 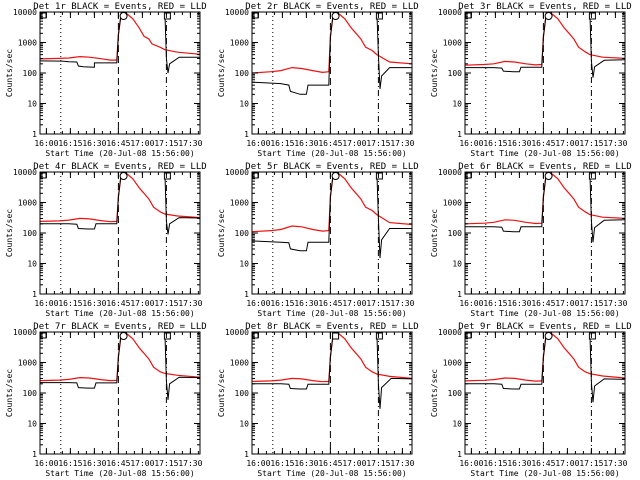 What do you see at coordinates (119, 167) in the screenshot?
I see `panel-title: Det 4r BLACK = Events, RED = LLD` at bounding box center [119, 167].